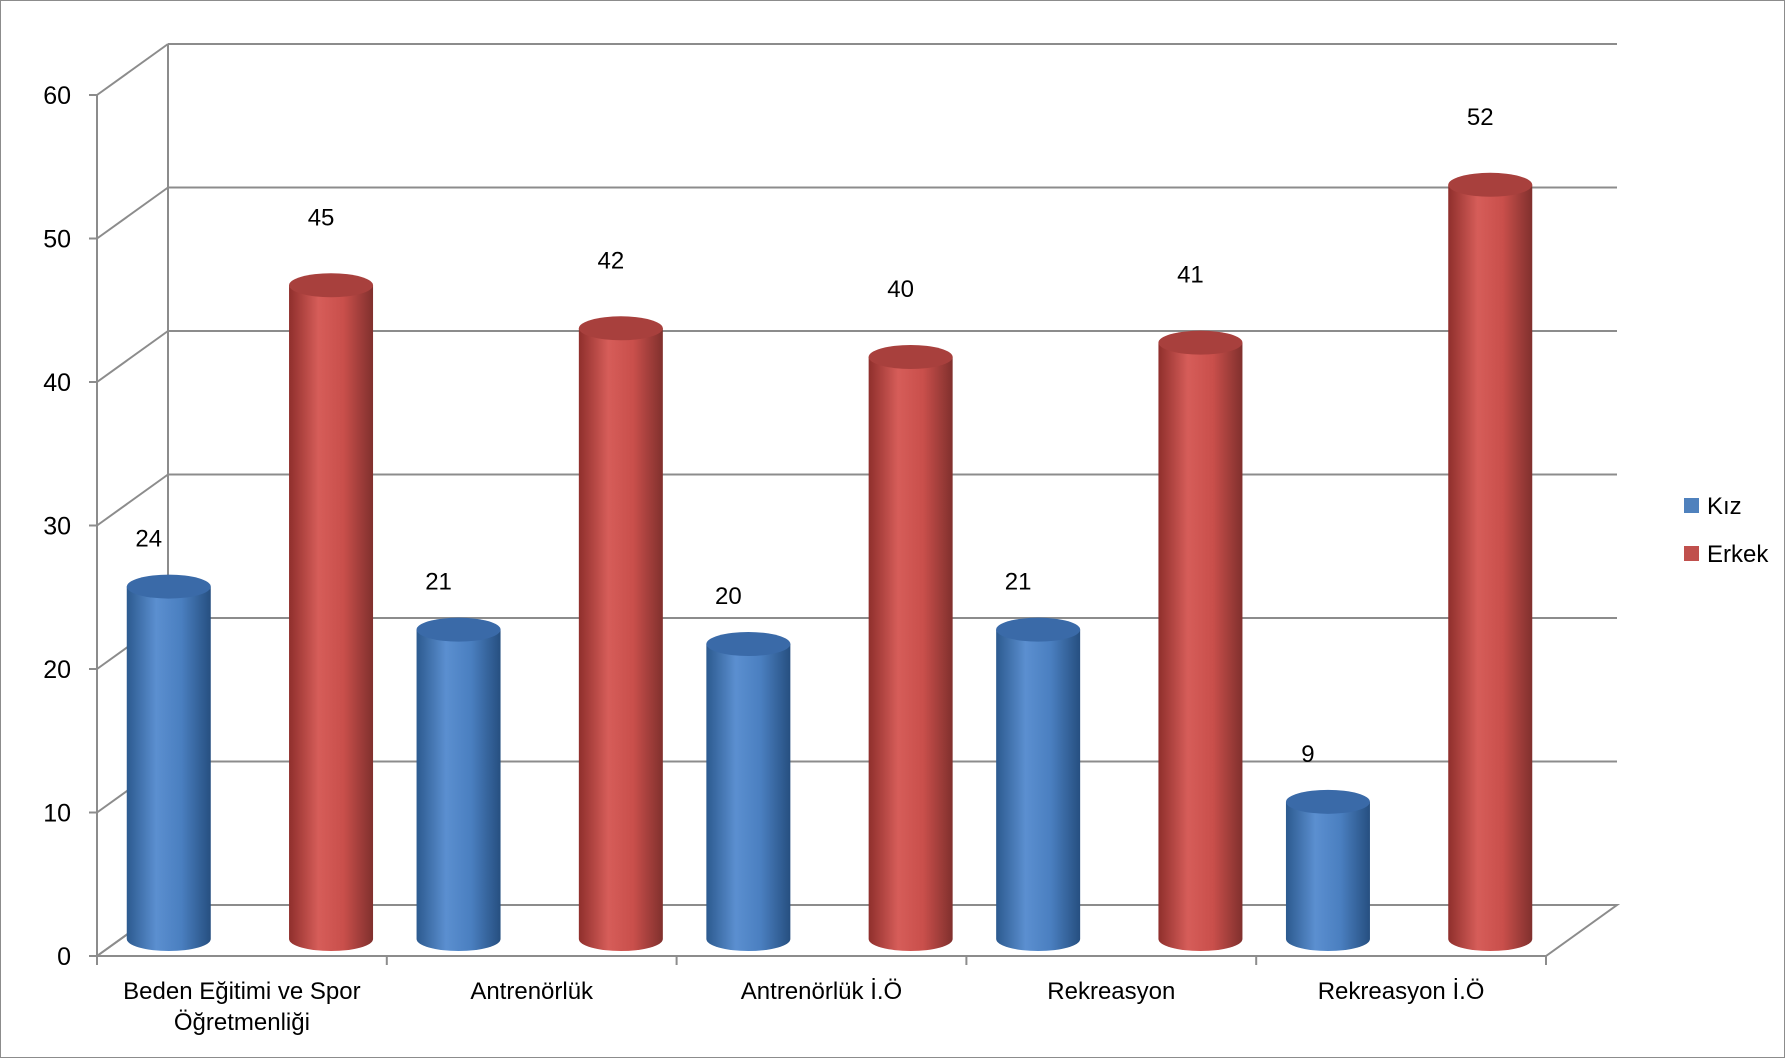  What do you see at coordinates (57, 670) in the screenshot?
I see `y-tick-label: 20` at bounding box center [57, 670].